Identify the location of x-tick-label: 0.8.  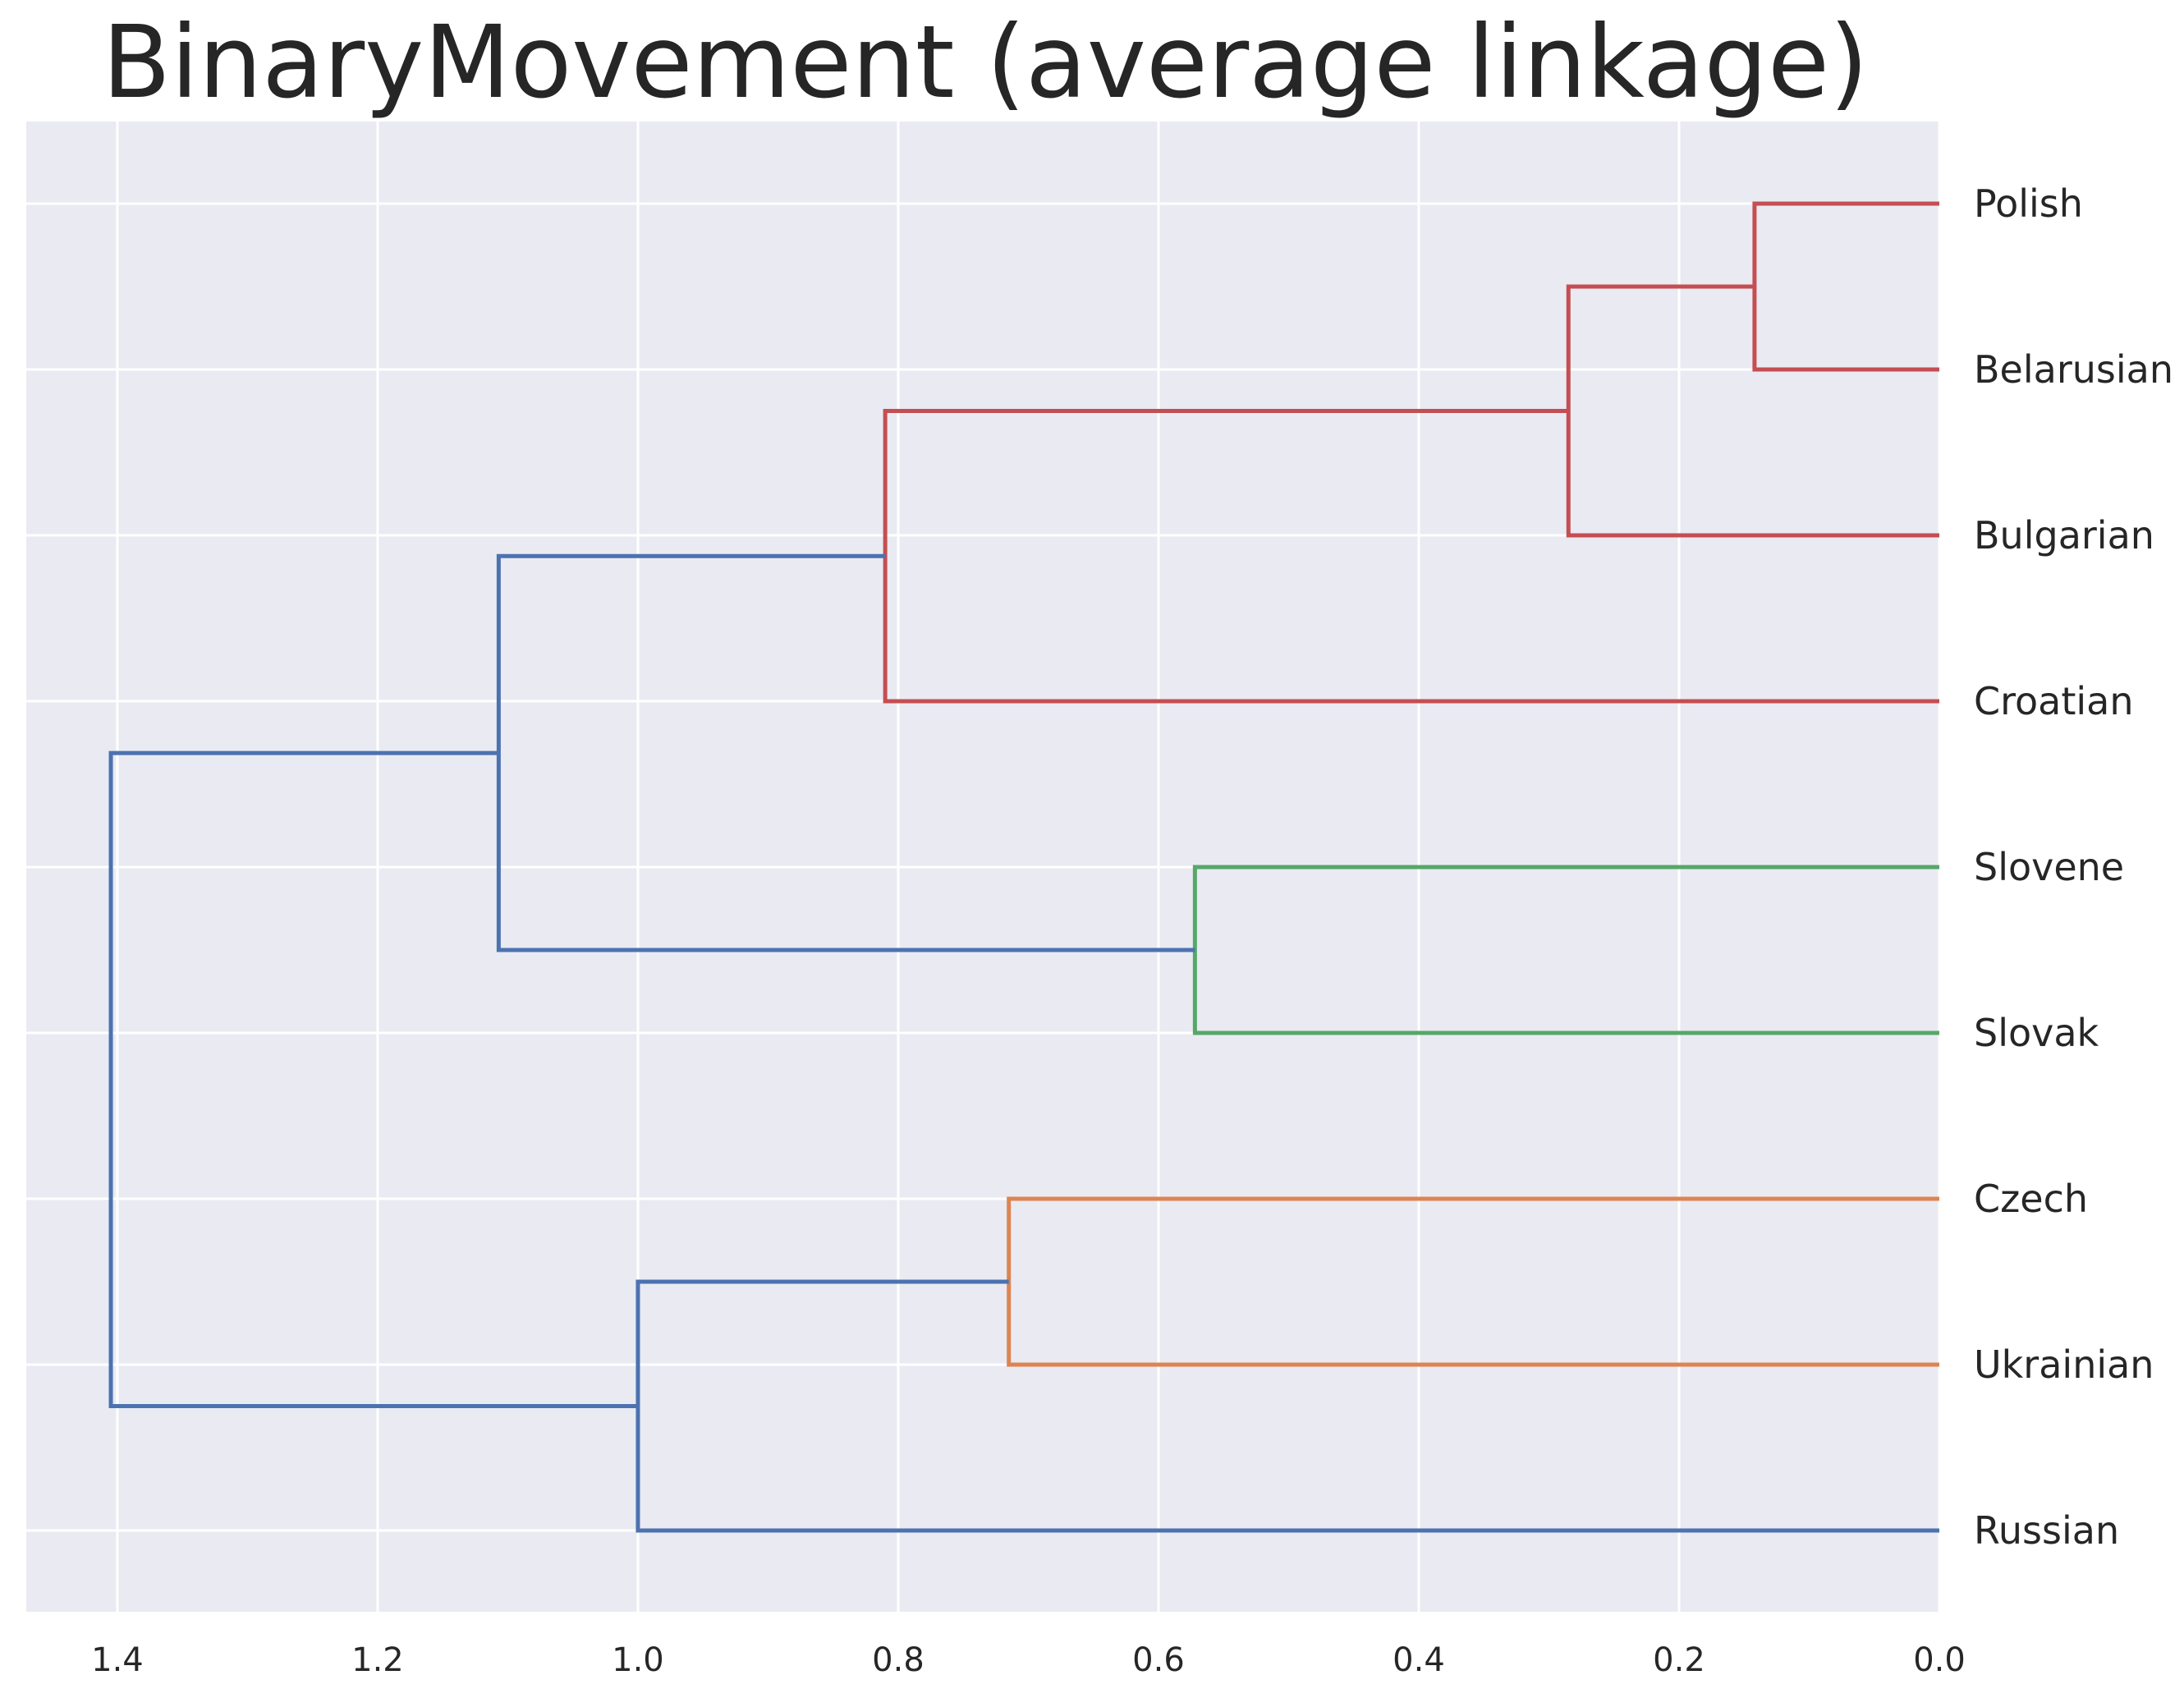
(898, 1660).